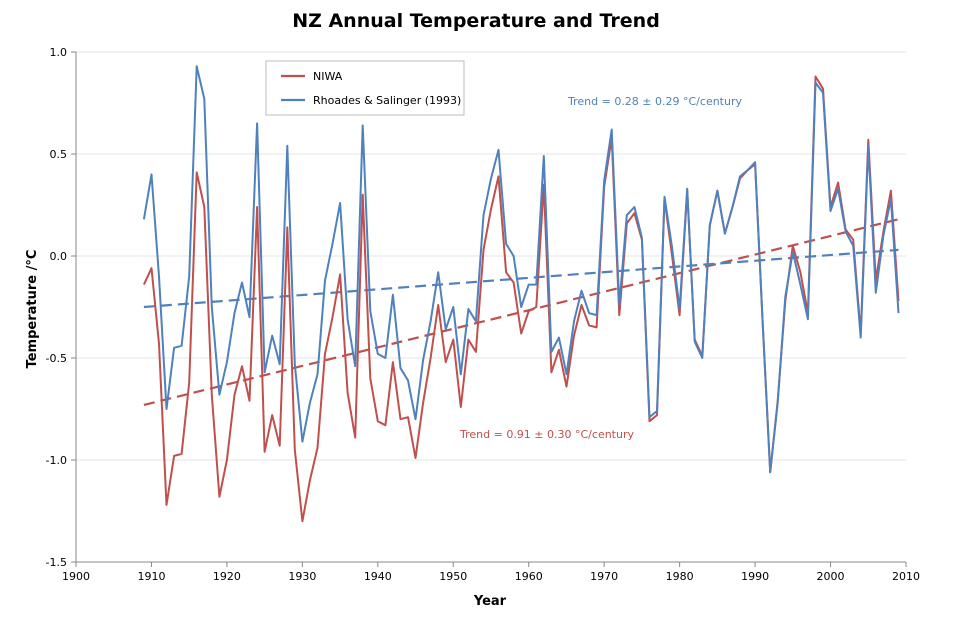 The image size is (954, 620). I want to click on y-tick-label: 1.0, so click(59, 52).